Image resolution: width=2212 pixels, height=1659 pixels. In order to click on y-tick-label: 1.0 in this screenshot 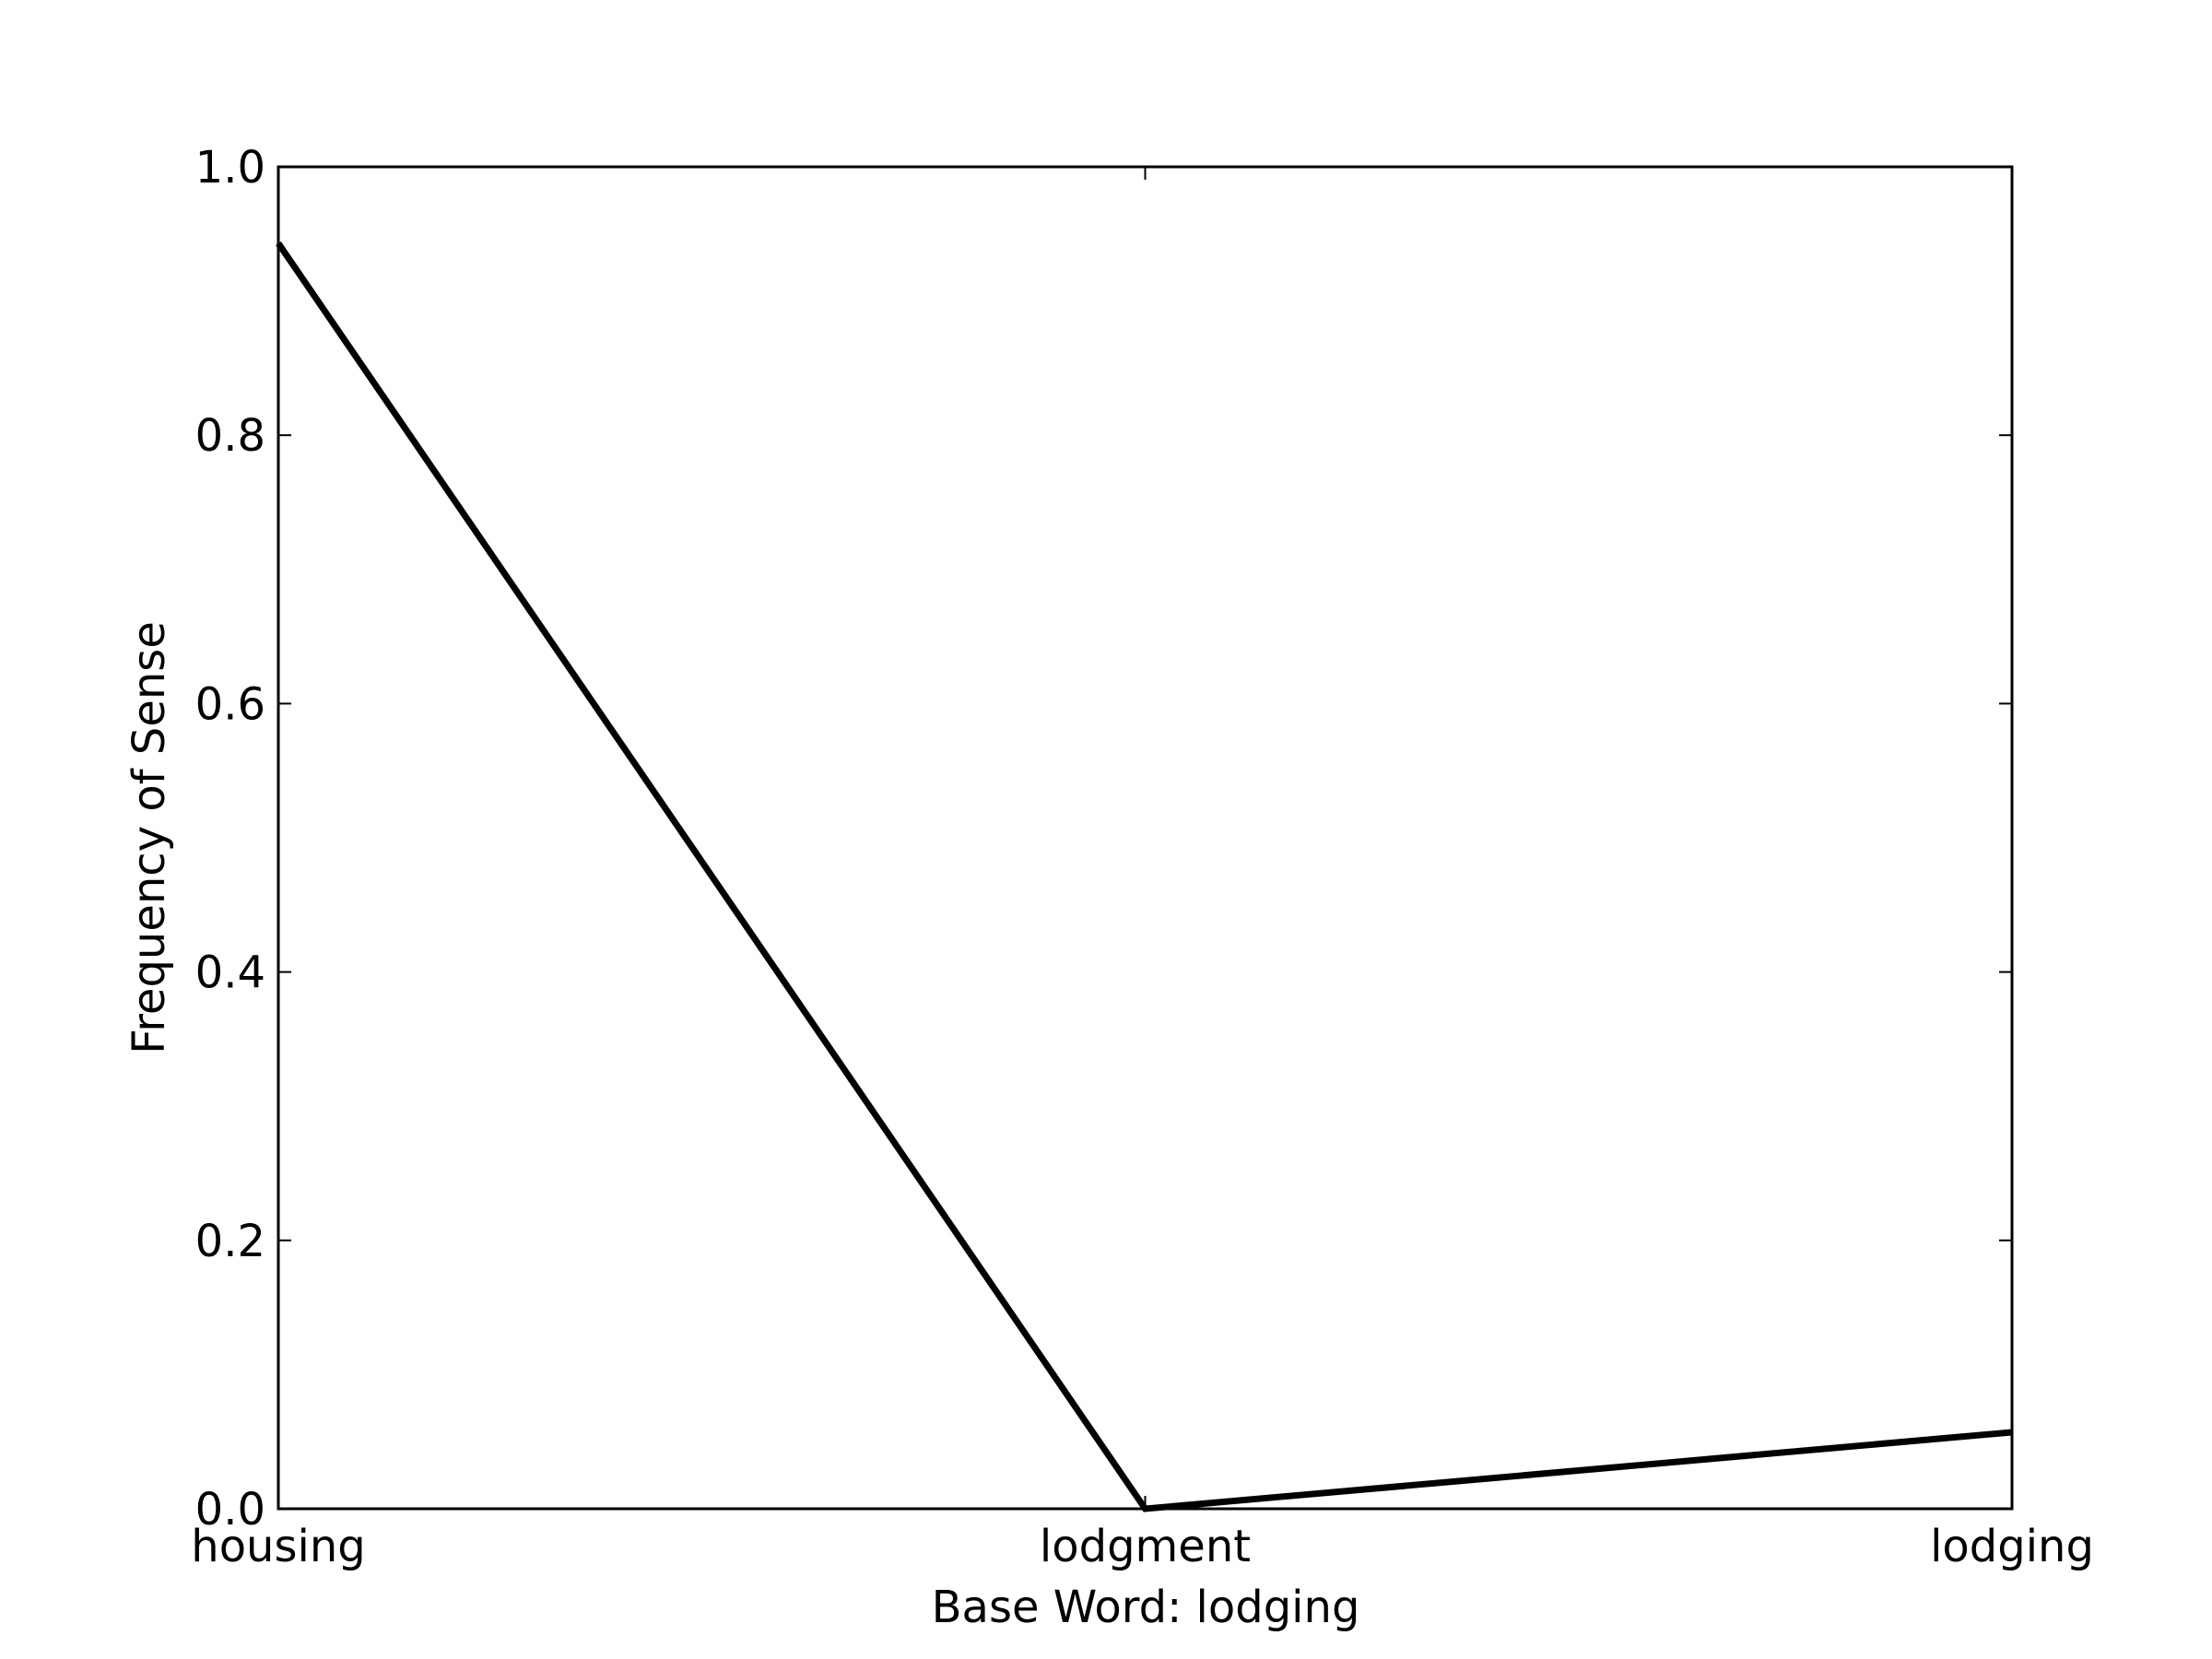, I will do `click(230, 168)`.